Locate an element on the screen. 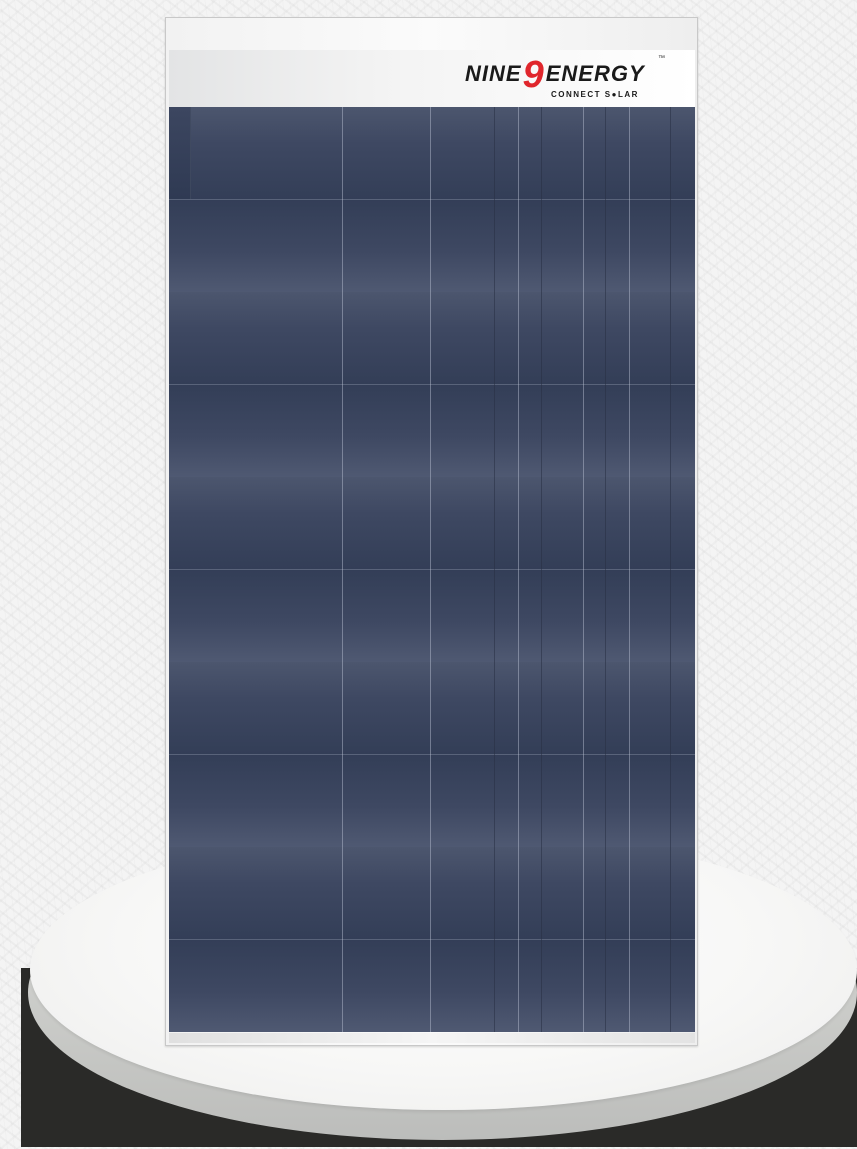 The width and height of the screenshot is (857, 1149). brand-logo: NINE9ENERGY ™ CONNECT S●LAR is located at coordinates (565, 80).